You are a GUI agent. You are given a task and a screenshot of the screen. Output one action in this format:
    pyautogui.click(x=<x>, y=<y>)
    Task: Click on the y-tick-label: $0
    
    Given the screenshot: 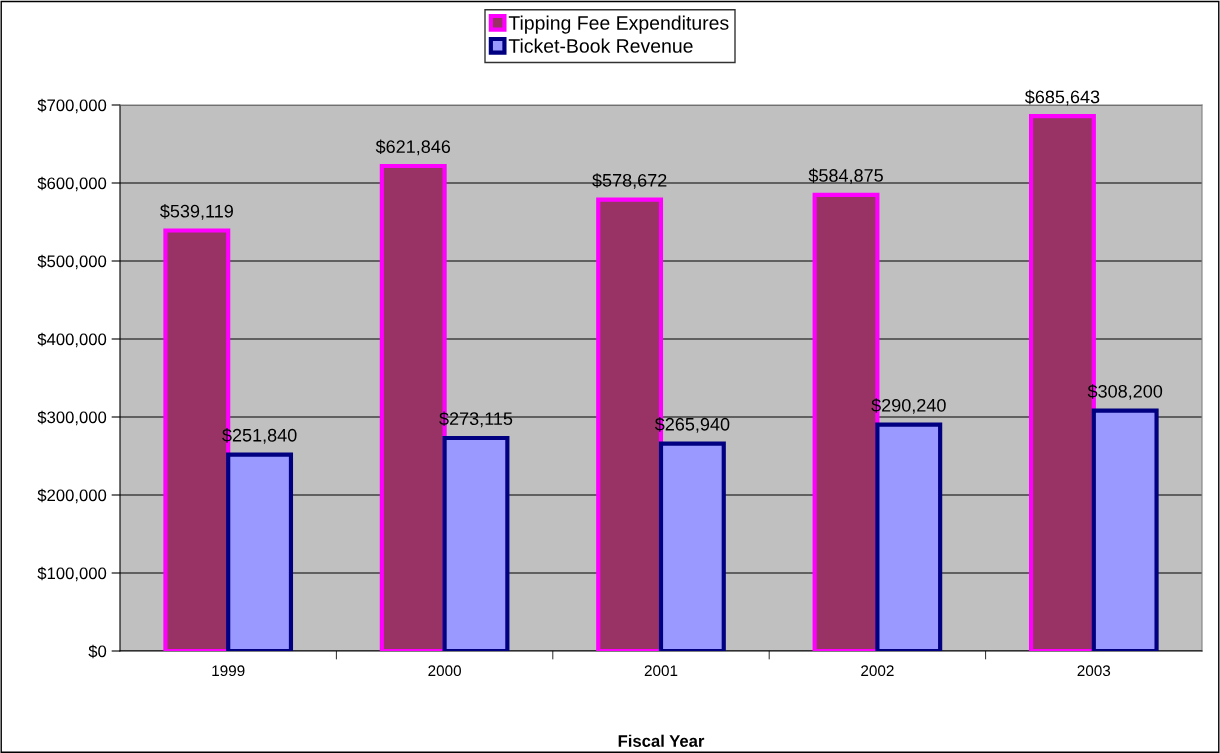 What is the action you would take?
    pyautogui.click(x=97, y=651)
    